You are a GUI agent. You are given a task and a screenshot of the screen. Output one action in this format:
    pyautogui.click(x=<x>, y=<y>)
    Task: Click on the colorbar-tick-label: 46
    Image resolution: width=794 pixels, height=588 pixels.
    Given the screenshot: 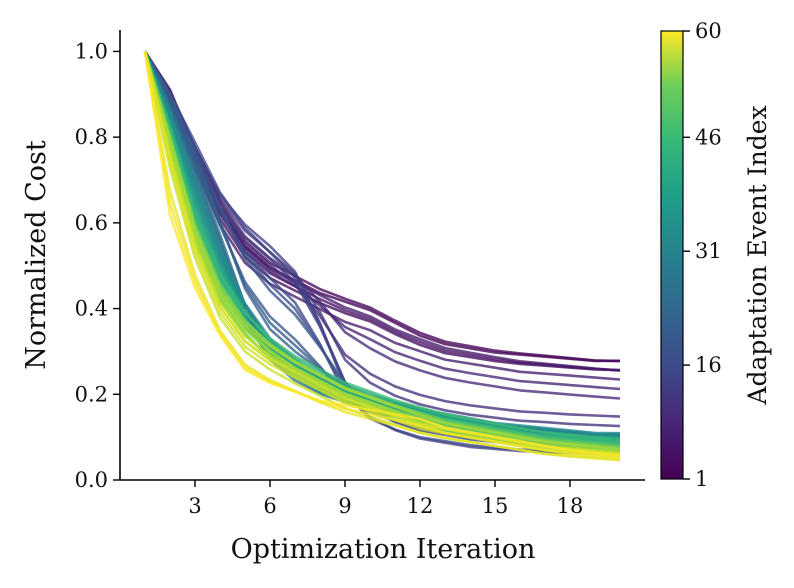 What is the action you would take?
    pyautogui.click(x=708, y=137)
    